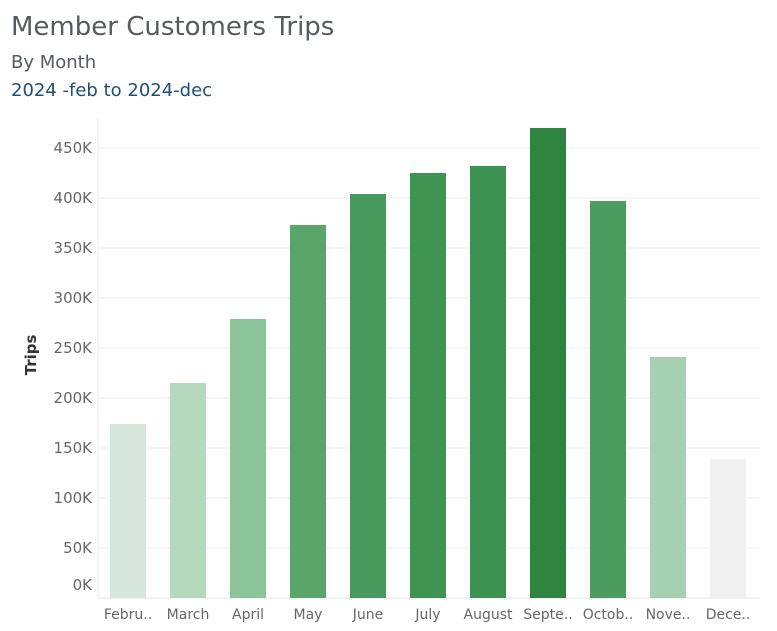 This screenshot has height=631, width=777. What do you see at coordinates (74, 366) in the screenshot?
I see `y-tick-labels: 0K 50K 100K 150K 200K 250K 300K 350K 400K 450K` at bounding box center [74, 366].